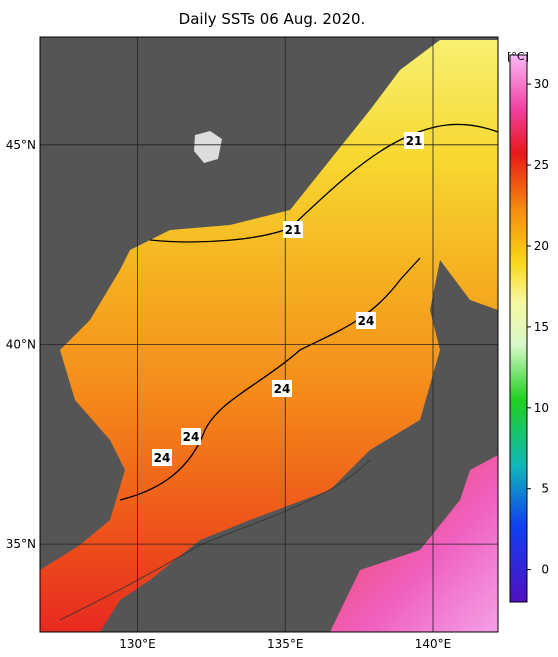 Image resolution: width=558 pixels, height=657 pixels. Describe the element at coordinates (541, 246) in the screenshot. I see `colorbar-tick-label: 20` at that location.